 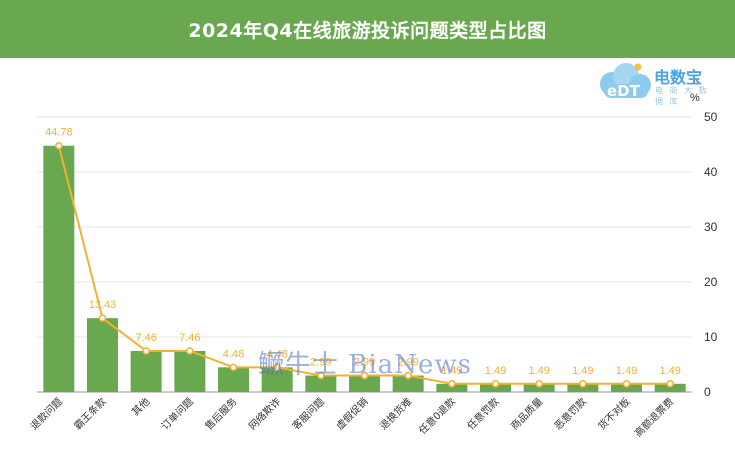 What do you see at coordinates (711, 254) in the screenshot?
I see `y-axis-ticks: 0 10 20 30 40 50` at bounding box center [711, 254].